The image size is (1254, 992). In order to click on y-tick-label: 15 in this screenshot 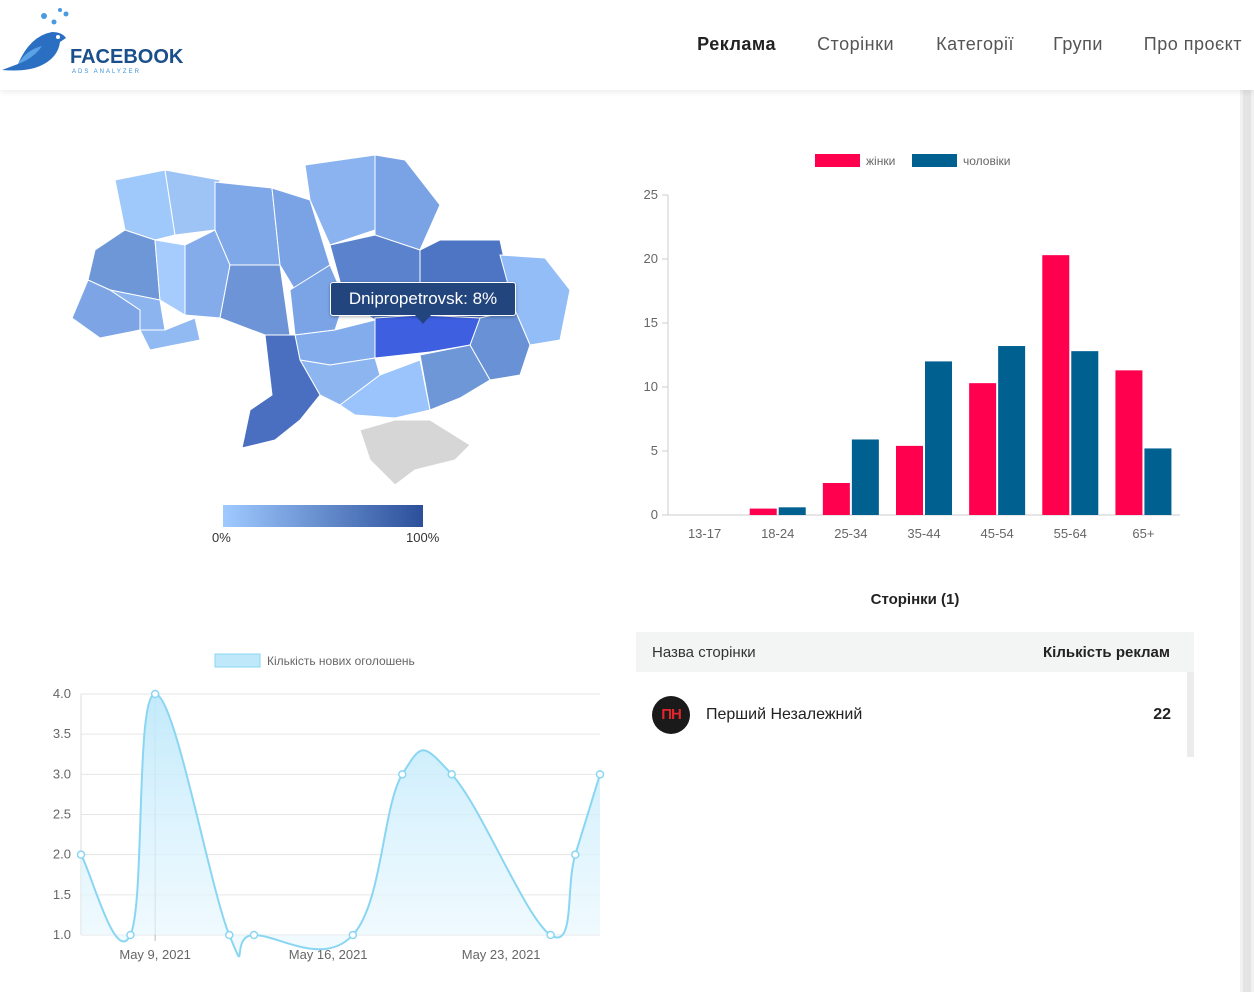, I will do `click(651, 322)`.